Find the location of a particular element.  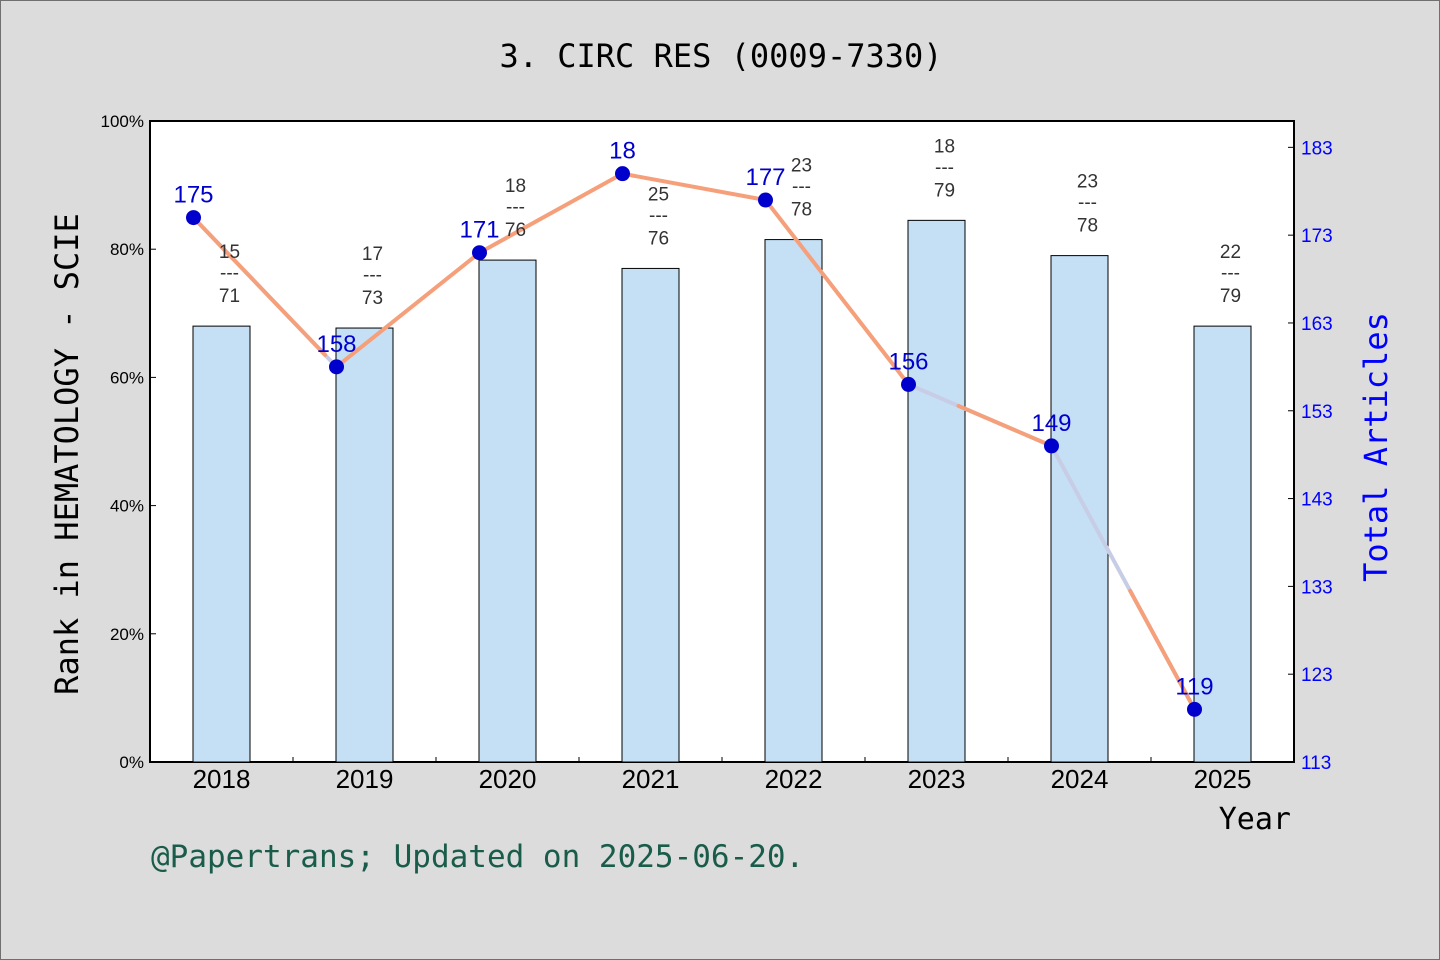

y-tick-label: 100% is located at coordinates (122, 121).